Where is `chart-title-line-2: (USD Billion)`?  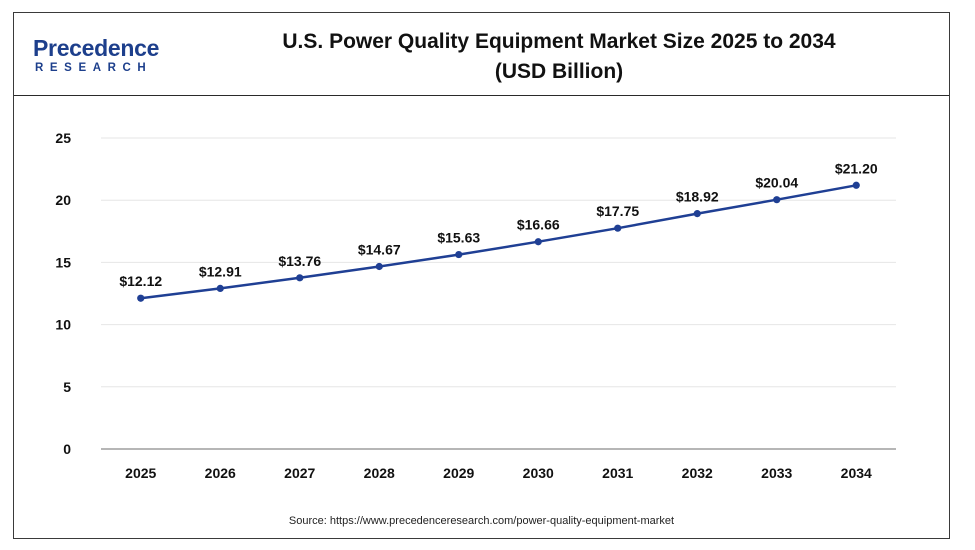 chart-title-line-2: (USD Billion) is located at coordinates (559, 71).